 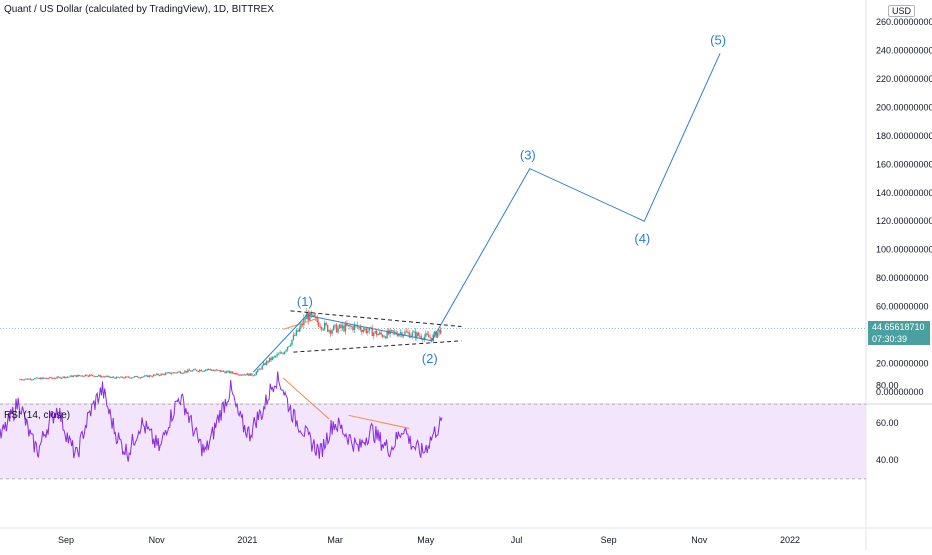 What do you see at coordinates (887, 460) in the screenshot?
I see `rsi-tick-label: 40.00` at bounding box center [887, 460].